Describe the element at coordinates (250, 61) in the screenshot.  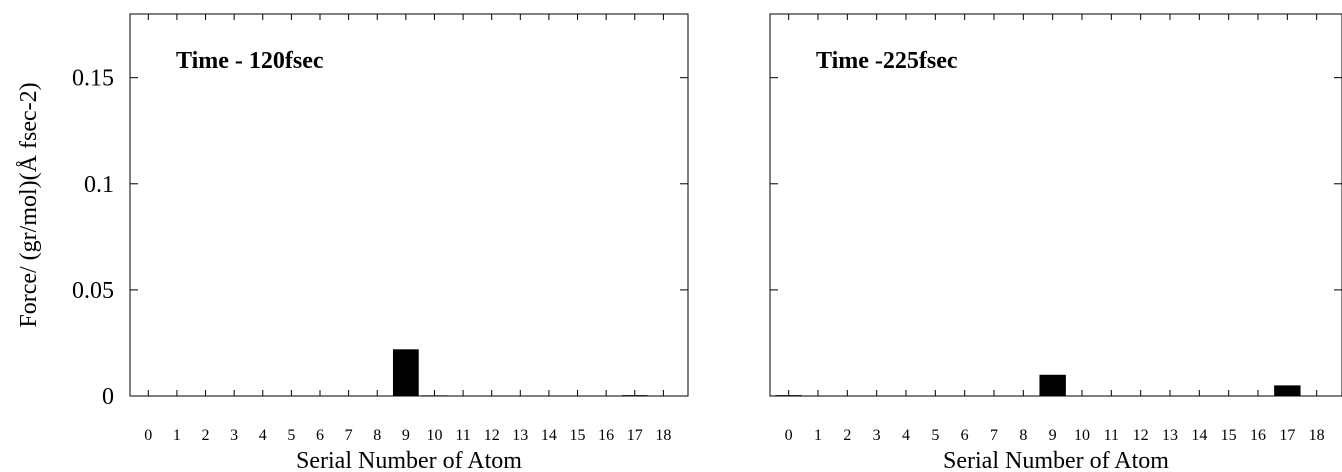
I see `time-annotation: Time - 120fsec` at that location.